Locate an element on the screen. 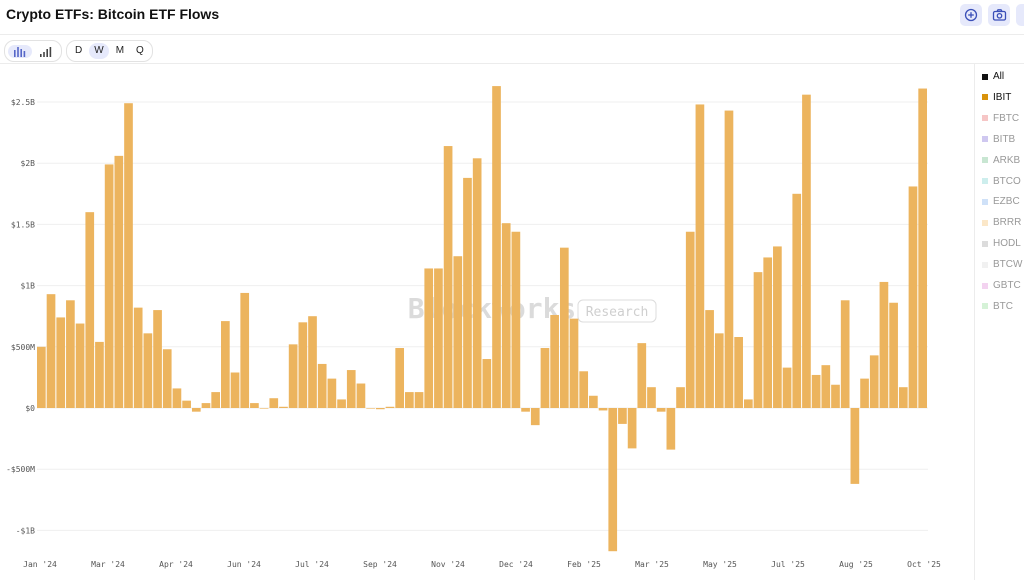 The height and width of the screenshot is (585, 1024). interval-d-button: D is located at coordinates (79, 50).